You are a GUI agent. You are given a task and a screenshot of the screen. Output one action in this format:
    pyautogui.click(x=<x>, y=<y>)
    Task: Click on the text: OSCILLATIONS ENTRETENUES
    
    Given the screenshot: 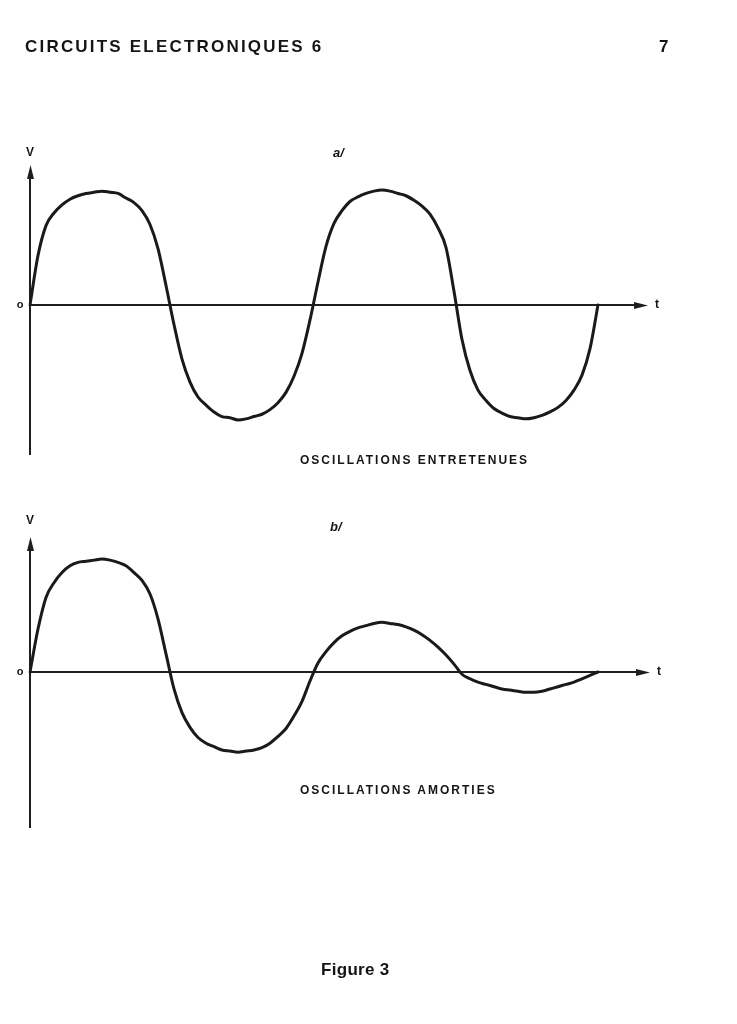 What is the action you would take?
    pyautogui.click(x=415, y=460)
    